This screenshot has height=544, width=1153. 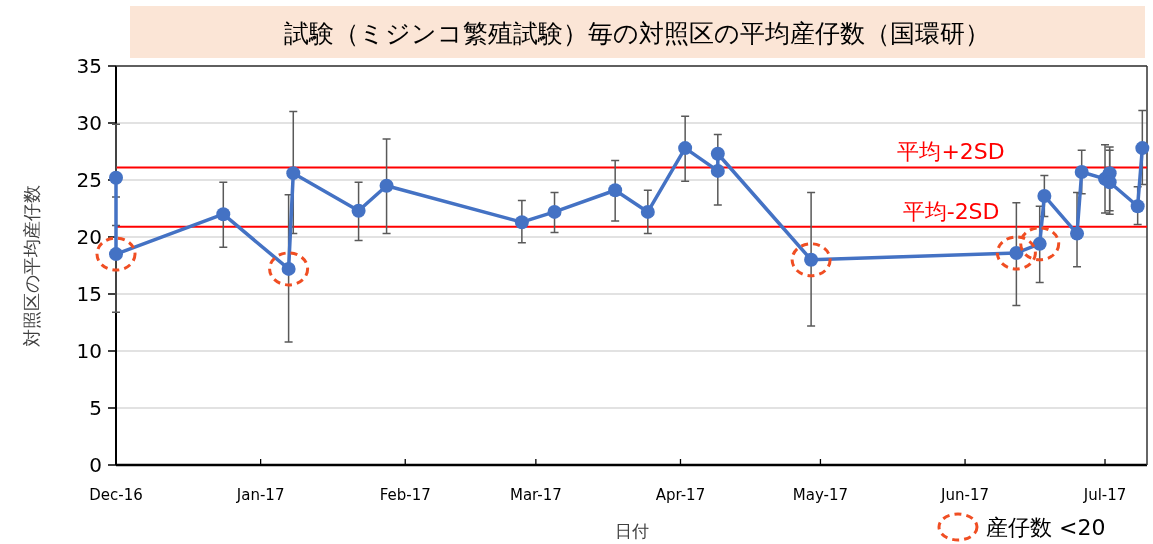 What do you see at coordinates (89, 123) in the screenshot?
I see `y-tick-label: 30` at bounding box center [89, 123].